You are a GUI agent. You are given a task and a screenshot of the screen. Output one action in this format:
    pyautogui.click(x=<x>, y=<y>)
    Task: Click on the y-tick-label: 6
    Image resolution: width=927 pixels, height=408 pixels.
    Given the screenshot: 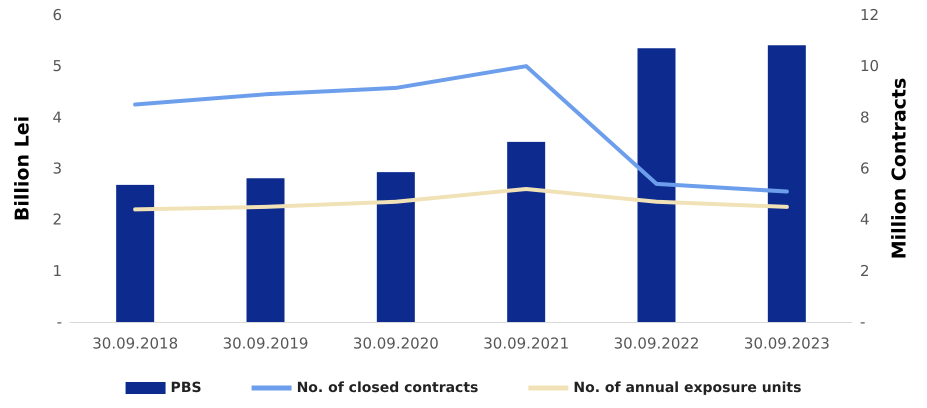 What is the action you would take?
    pyautogui.click(x=57, y=15)
    